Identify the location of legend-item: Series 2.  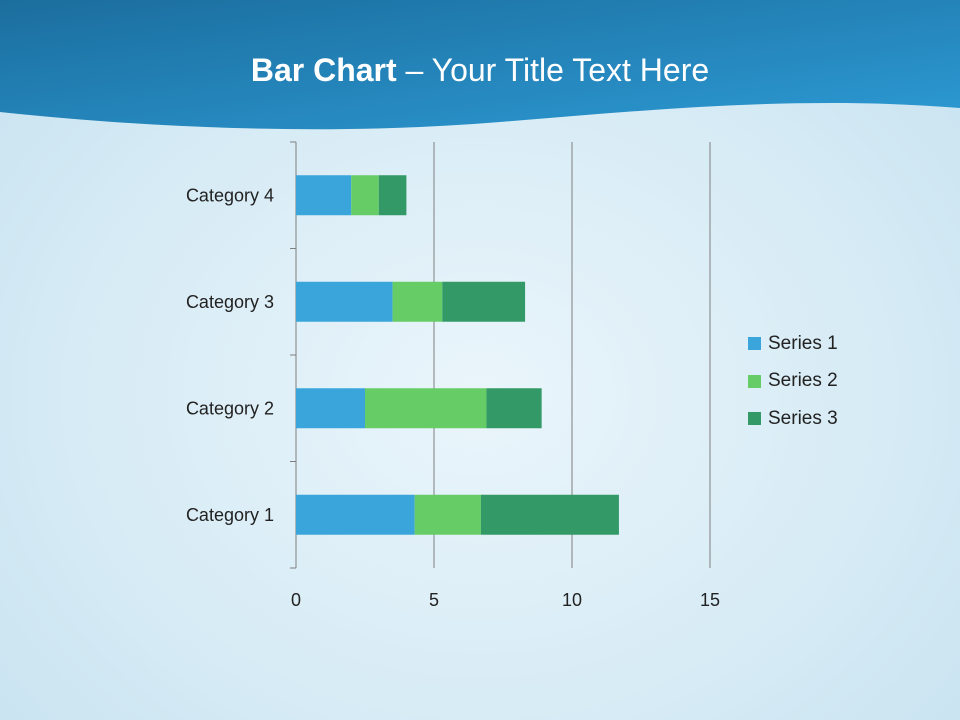
(793, 382).